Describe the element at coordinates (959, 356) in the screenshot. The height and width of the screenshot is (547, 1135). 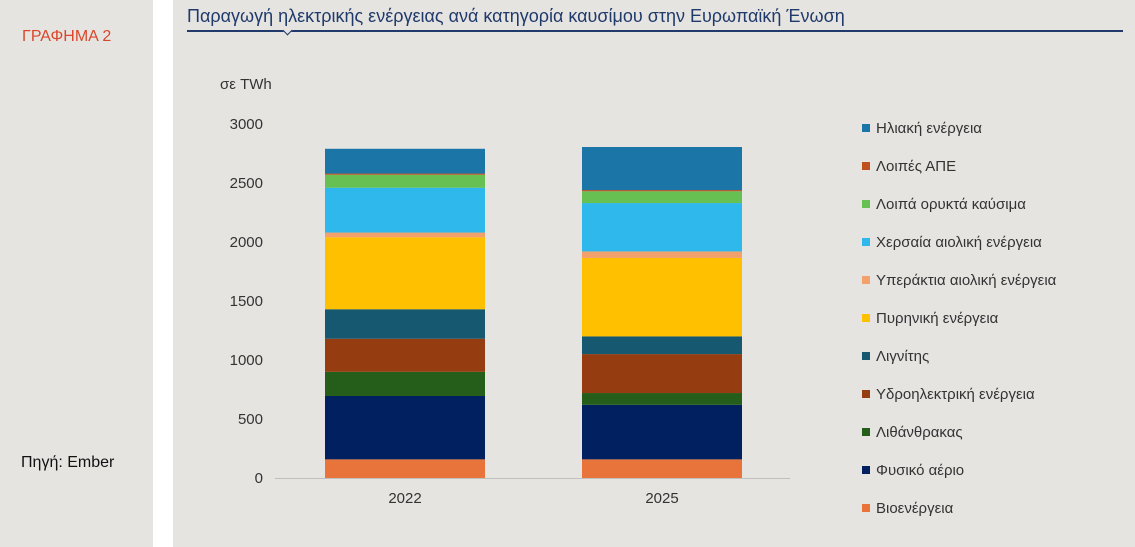
I see `legend-item: Λιγνίτης` at that location.